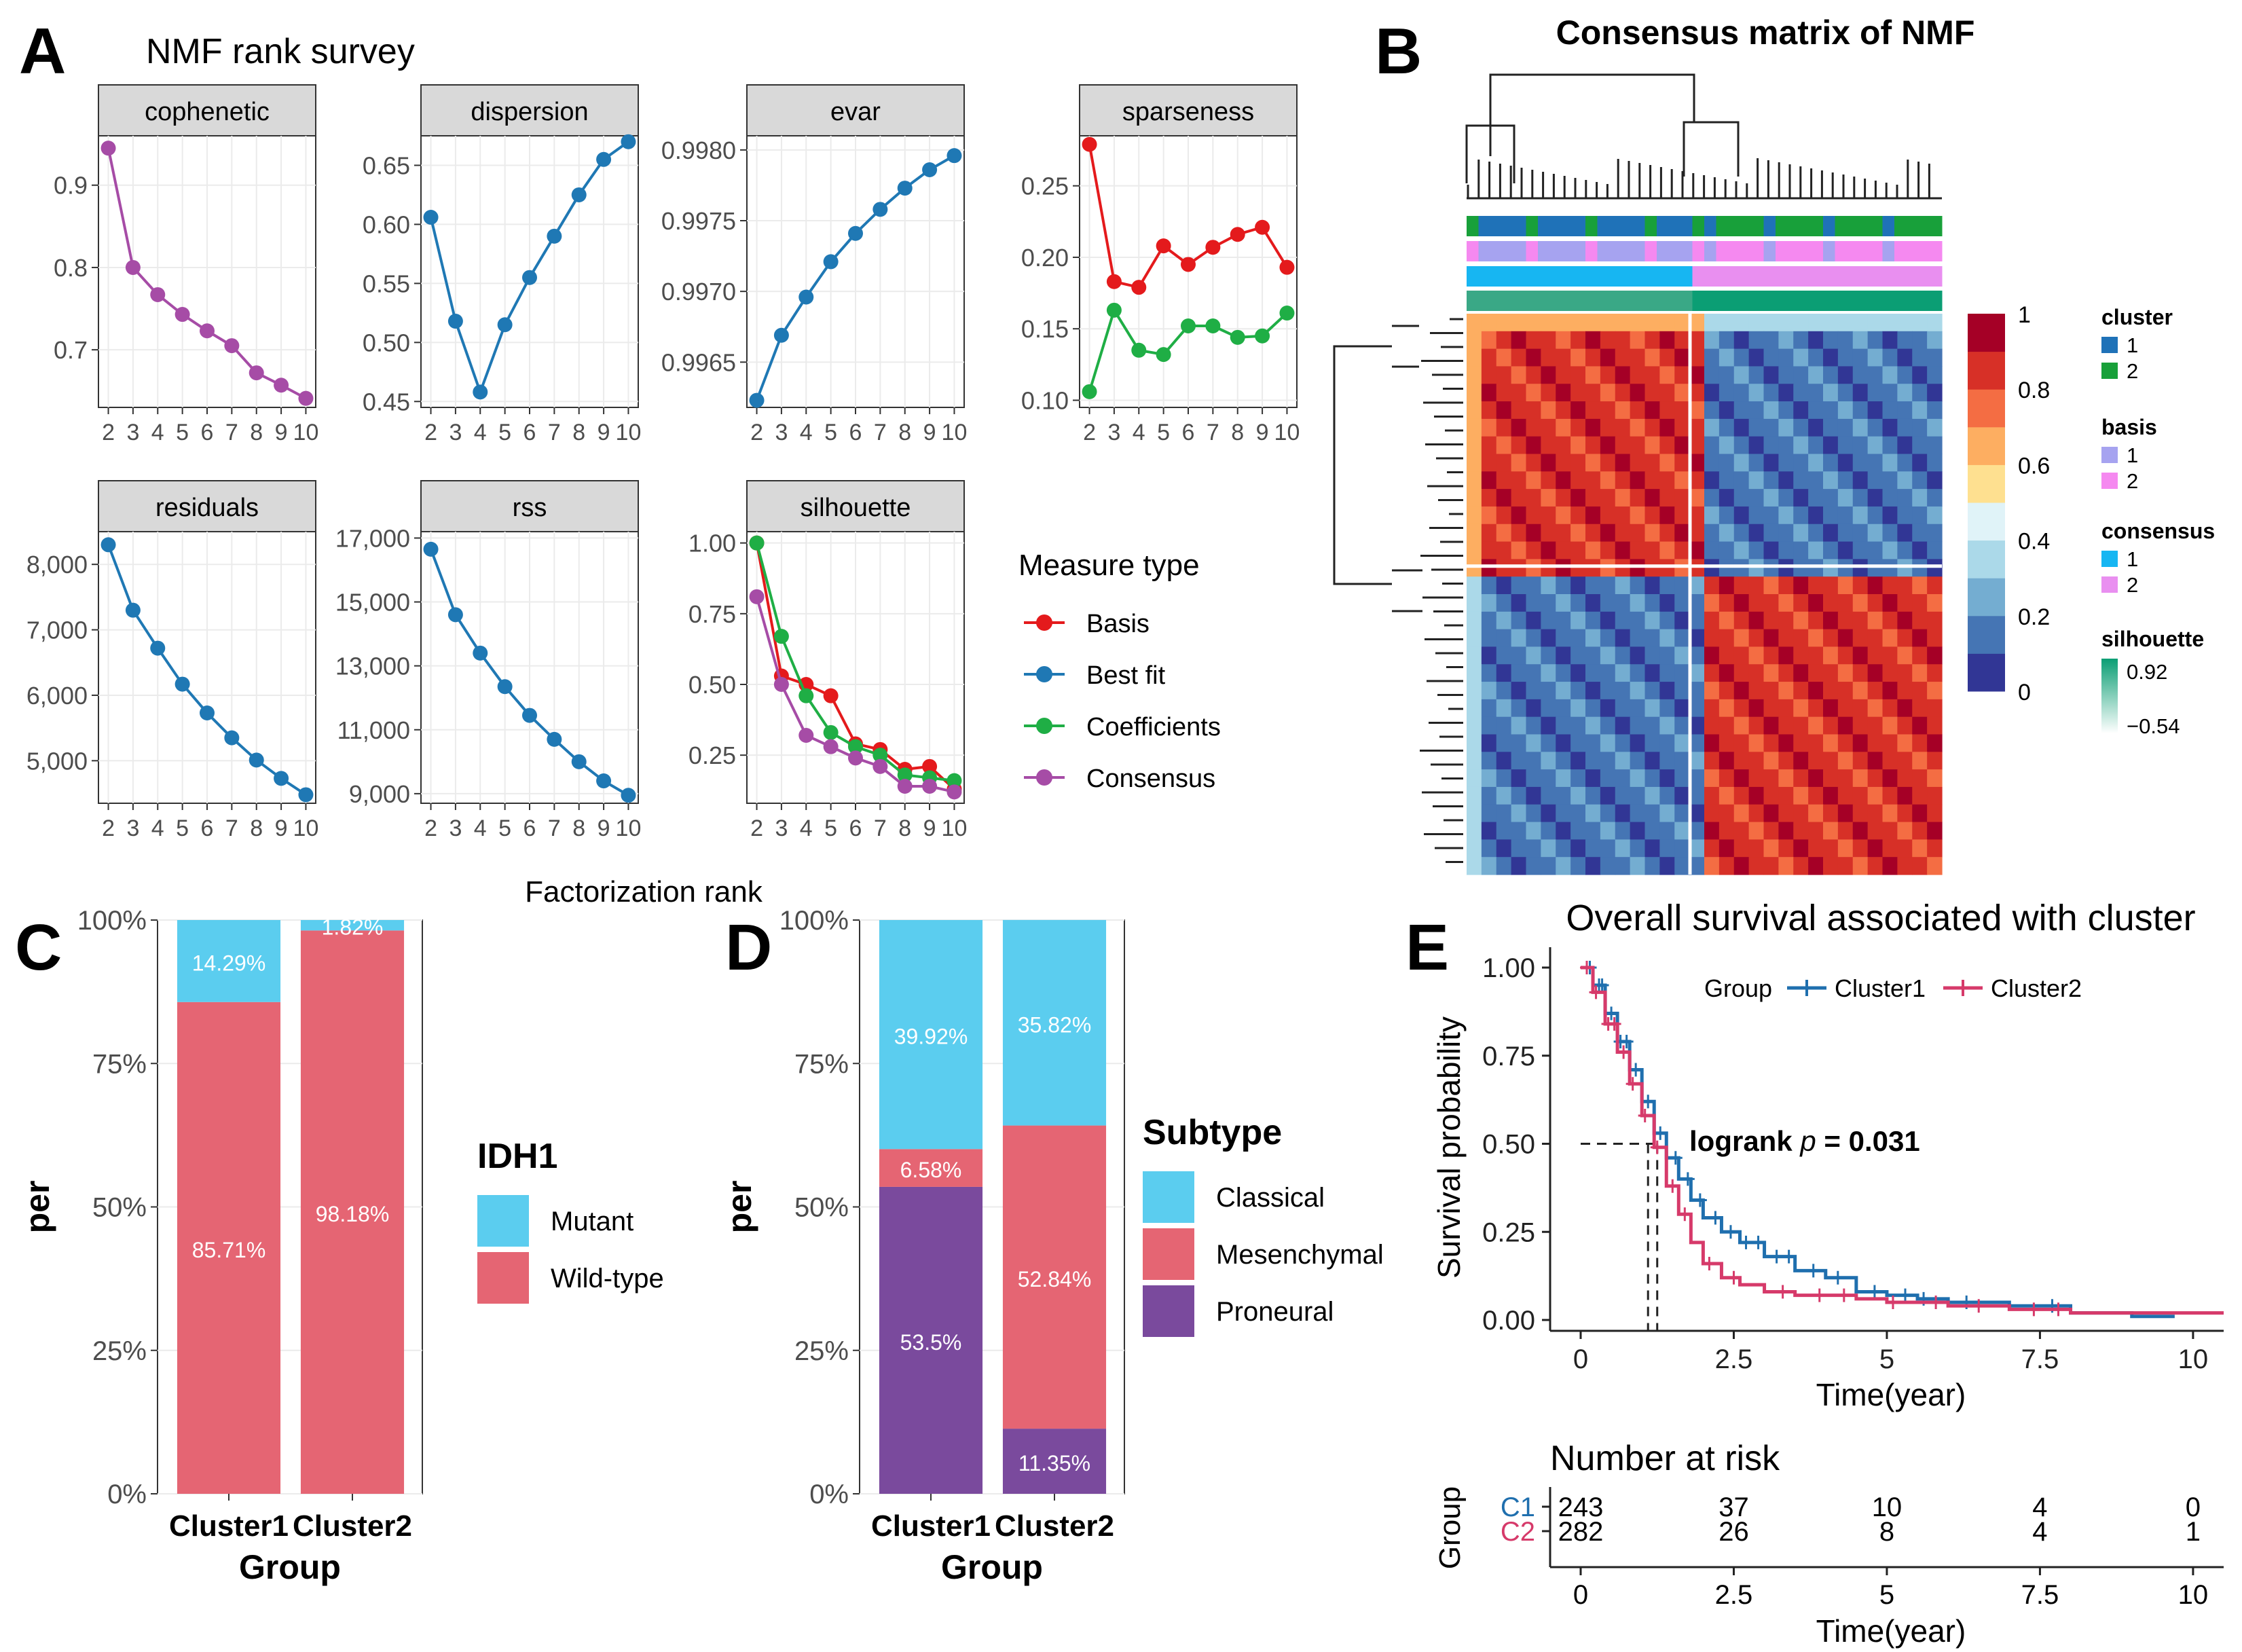 The height and width of the screenshot is (1652, 2242). I want to click on top-dendrogram, so click(1703, 137).